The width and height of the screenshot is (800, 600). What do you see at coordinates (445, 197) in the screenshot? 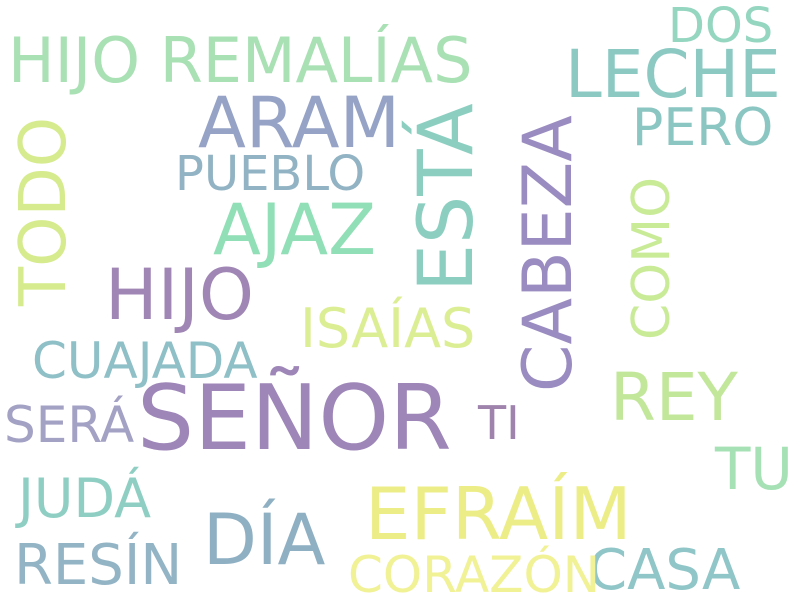
I see `word-esta: ESTÁ` at bounding box center [445, 197].